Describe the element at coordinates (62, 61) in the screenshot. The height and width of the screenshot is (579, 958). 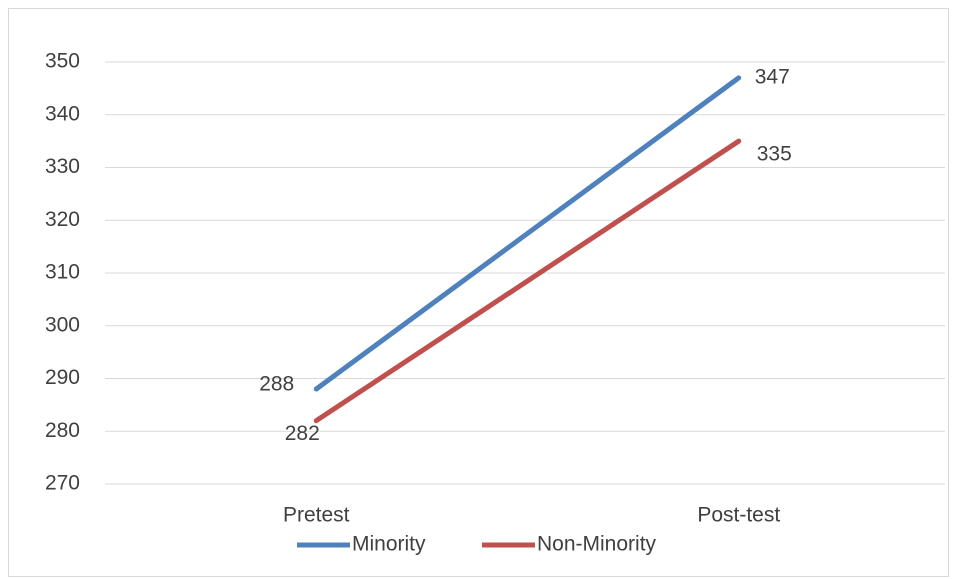
I see `y-tick-label: 350` at that location.